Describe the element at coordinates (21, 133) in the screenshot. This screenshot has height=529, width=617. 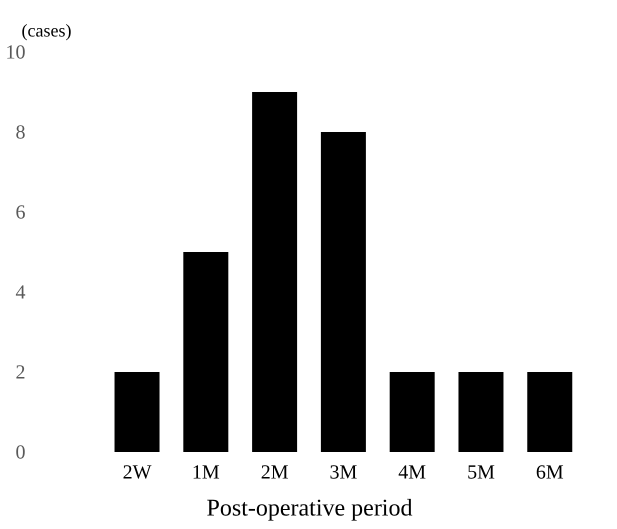
I see `y-tick-label: 8` at that location.